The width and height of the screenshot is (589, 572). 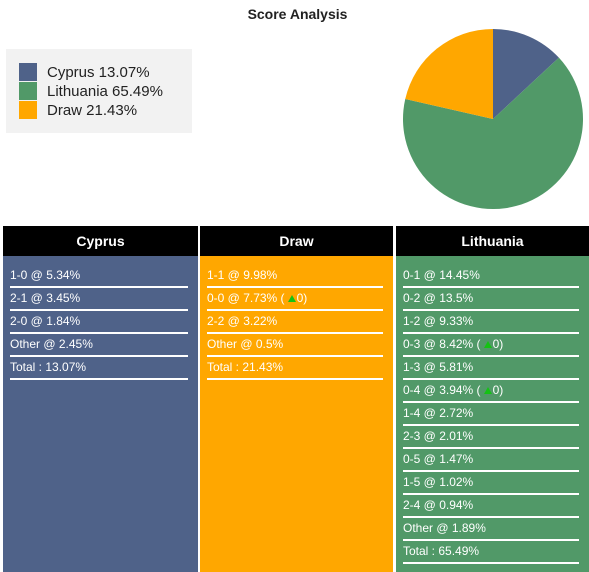 I want to click on column-header-cyprus: Cyprus, so click(x=100, y=241).